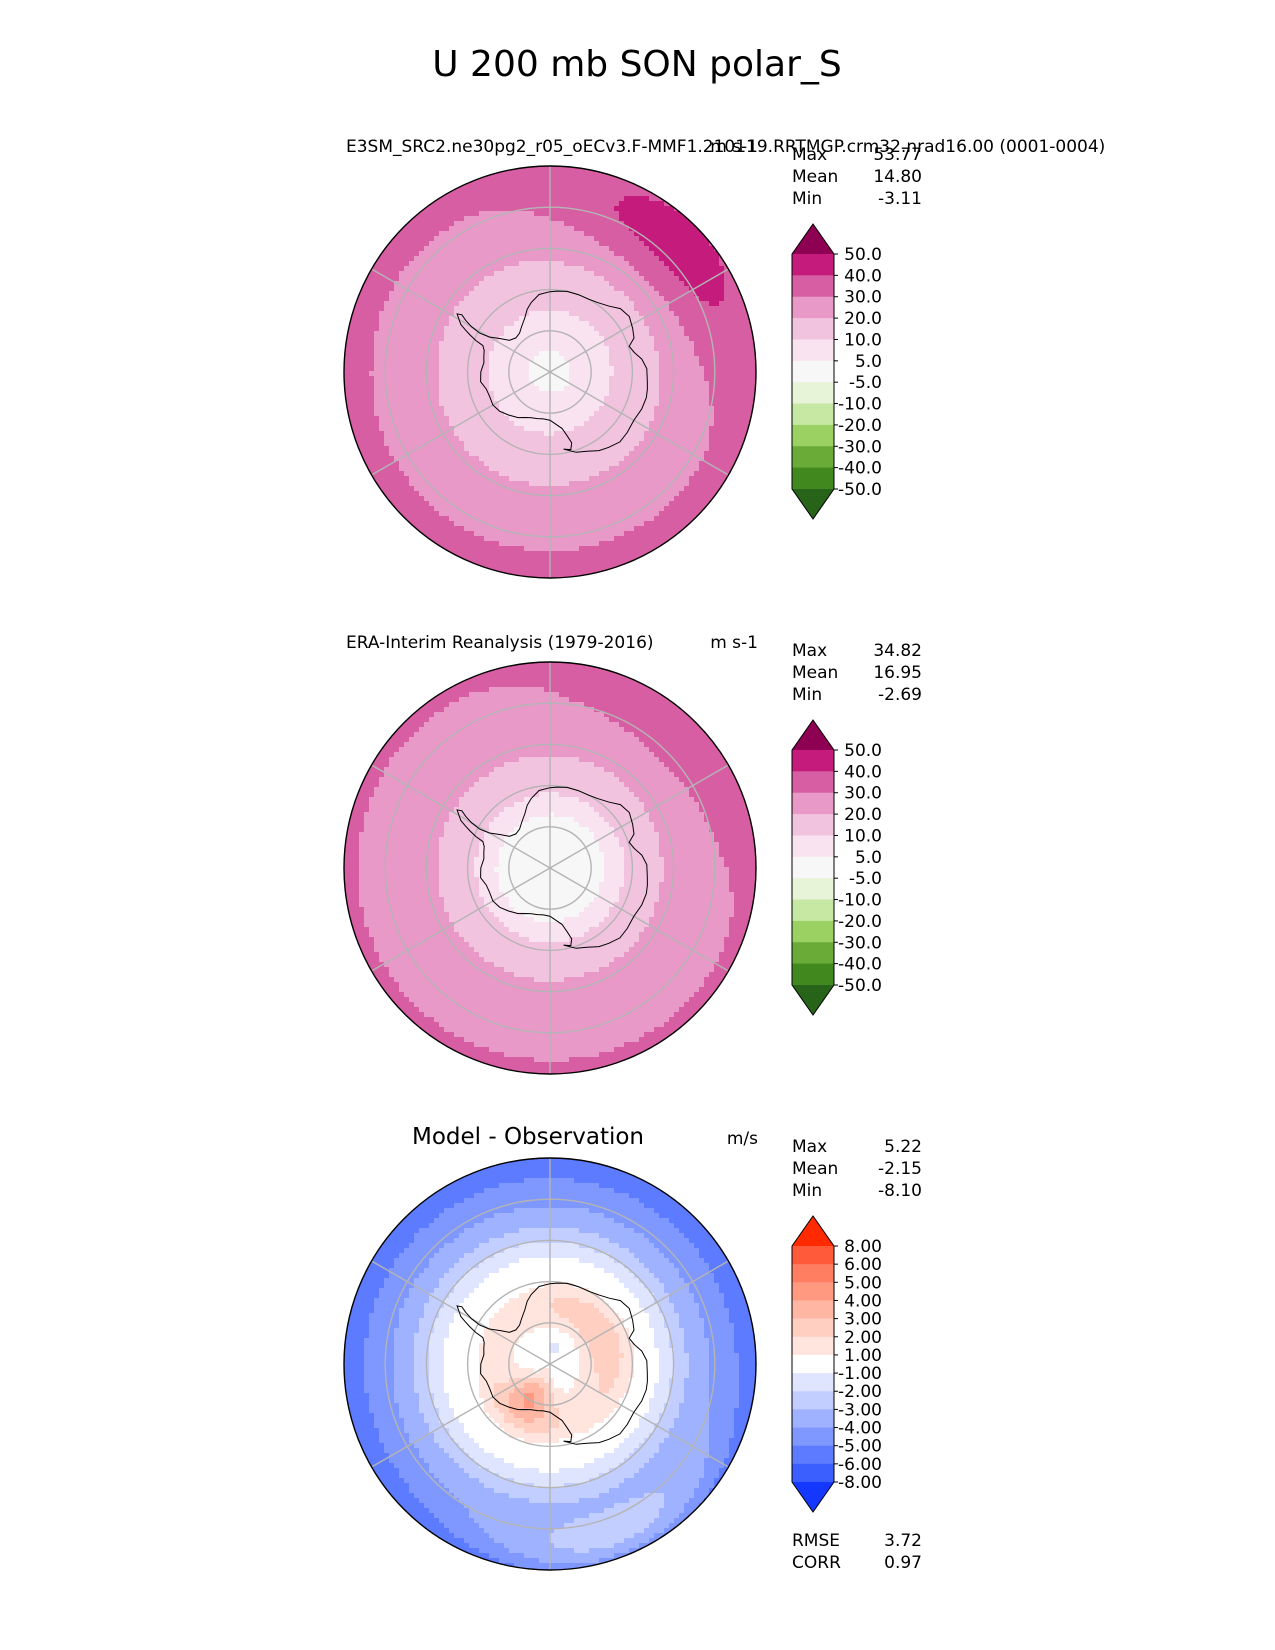  Describe the element at coordinates (863, 255) in the screenshot. I see `colorbar-tick-label: 50.0` at that location.